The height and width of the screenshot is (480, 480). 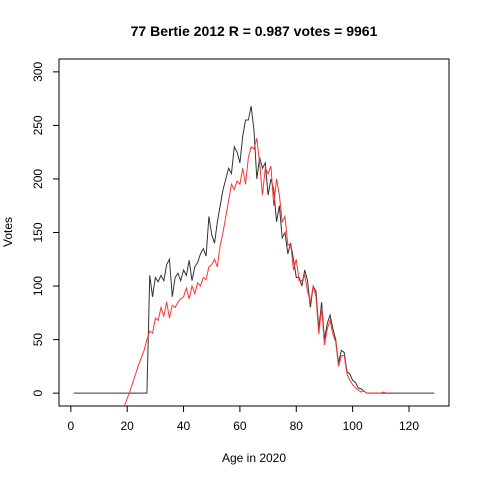 I want to click on chart-title: 77 Bertie 2012 R = 0.987 votes = 9961, so click(x=254, y=31).